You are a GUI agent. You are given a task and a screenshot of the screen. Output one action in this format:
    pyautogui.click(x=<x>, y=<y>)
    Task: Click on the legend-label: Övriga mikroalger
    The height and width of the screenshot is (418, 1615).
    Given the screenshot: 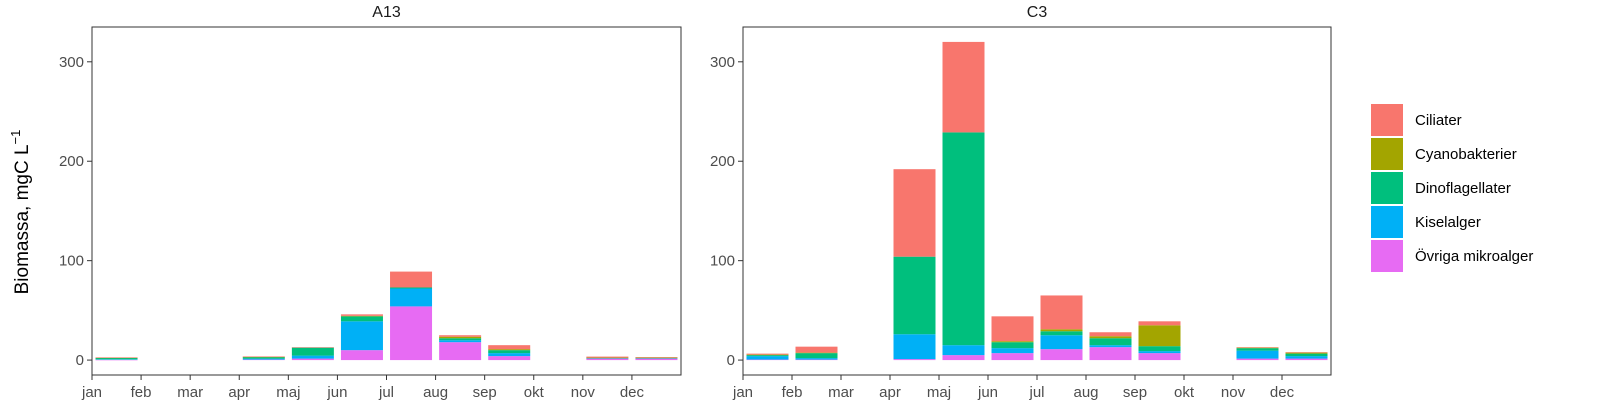 What is the action you would take?
    pyautogui.click(x=1474, y=256)
    